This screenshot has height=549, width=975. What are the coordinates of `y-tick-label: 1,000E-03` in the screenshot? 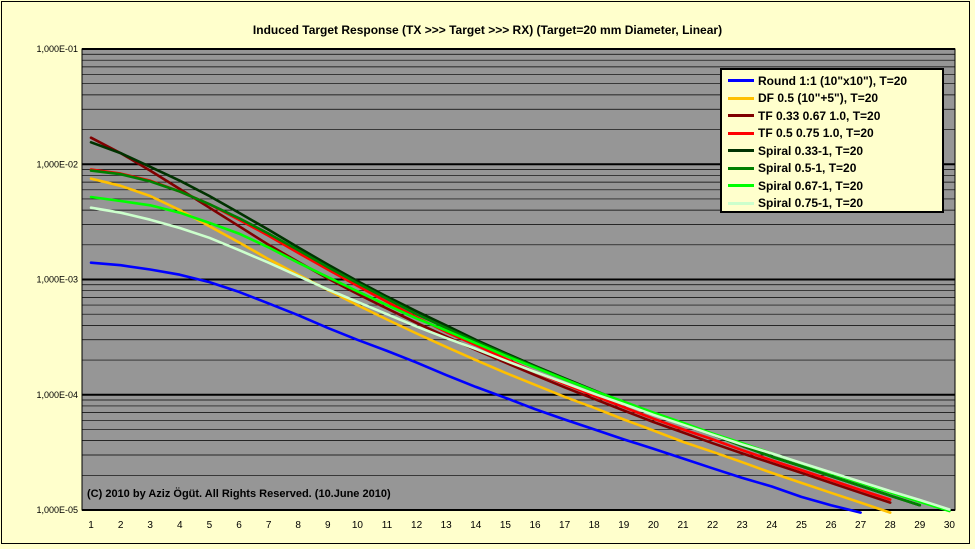 It's located at (57, 280).